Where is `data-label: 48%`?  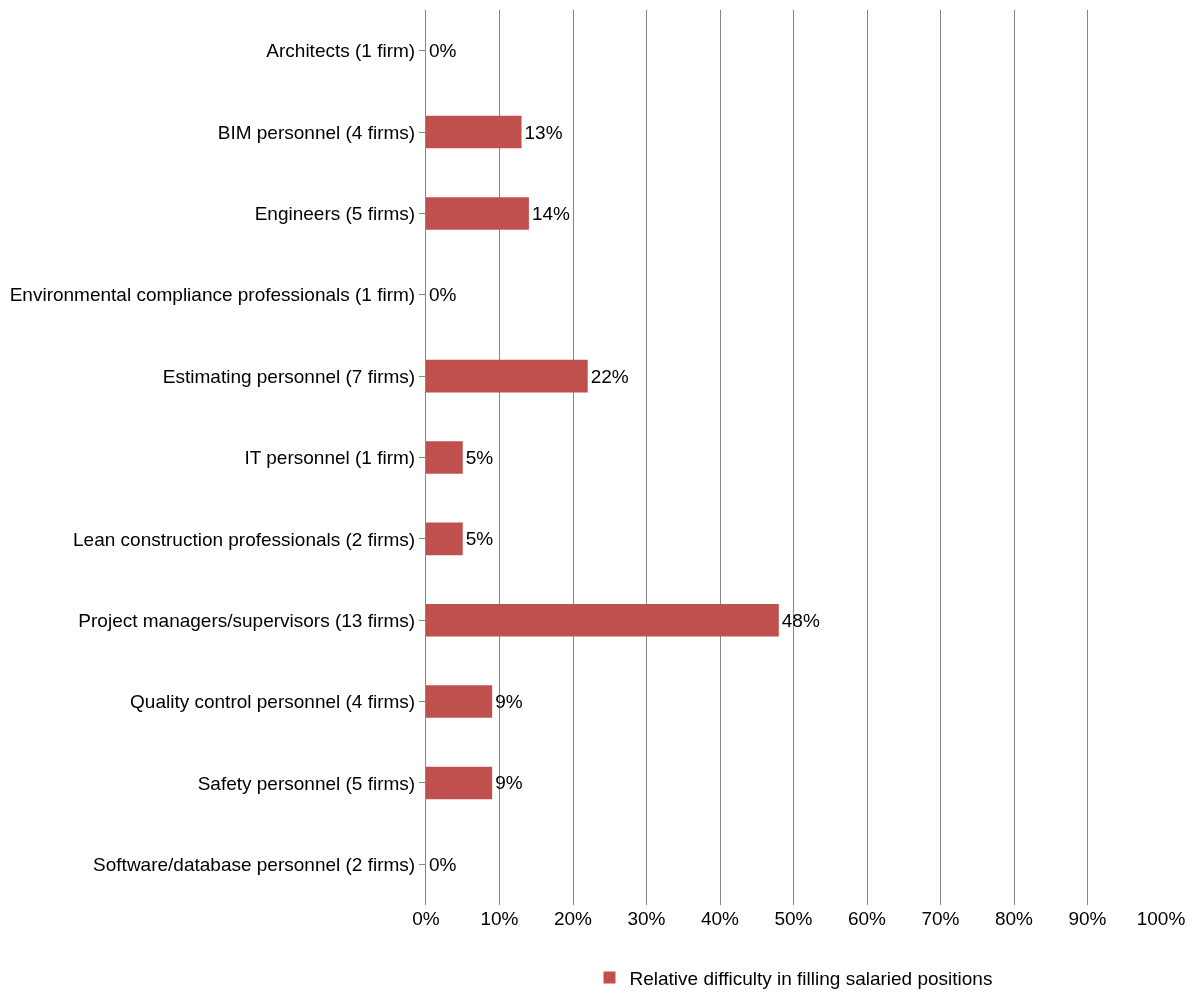 data-label: 48% is located at coordinates (800, 620).